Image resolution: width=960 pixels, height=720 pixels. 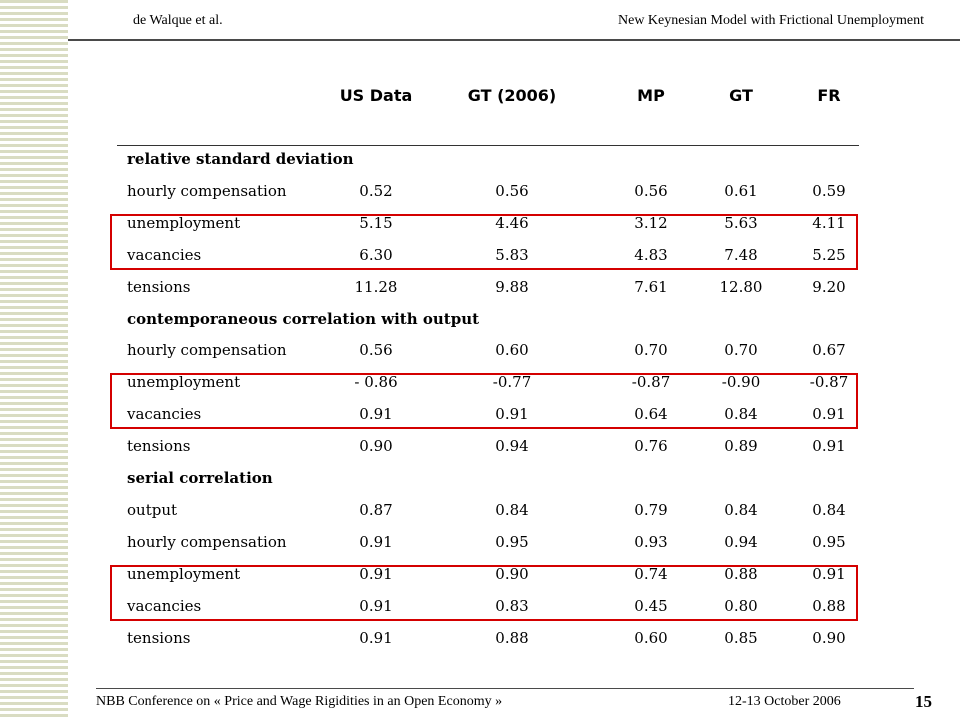 What do you see at coordinates (741, 287) in the screenshot?
I see `table-cell: 12.80` at bounding box center [741, 287].